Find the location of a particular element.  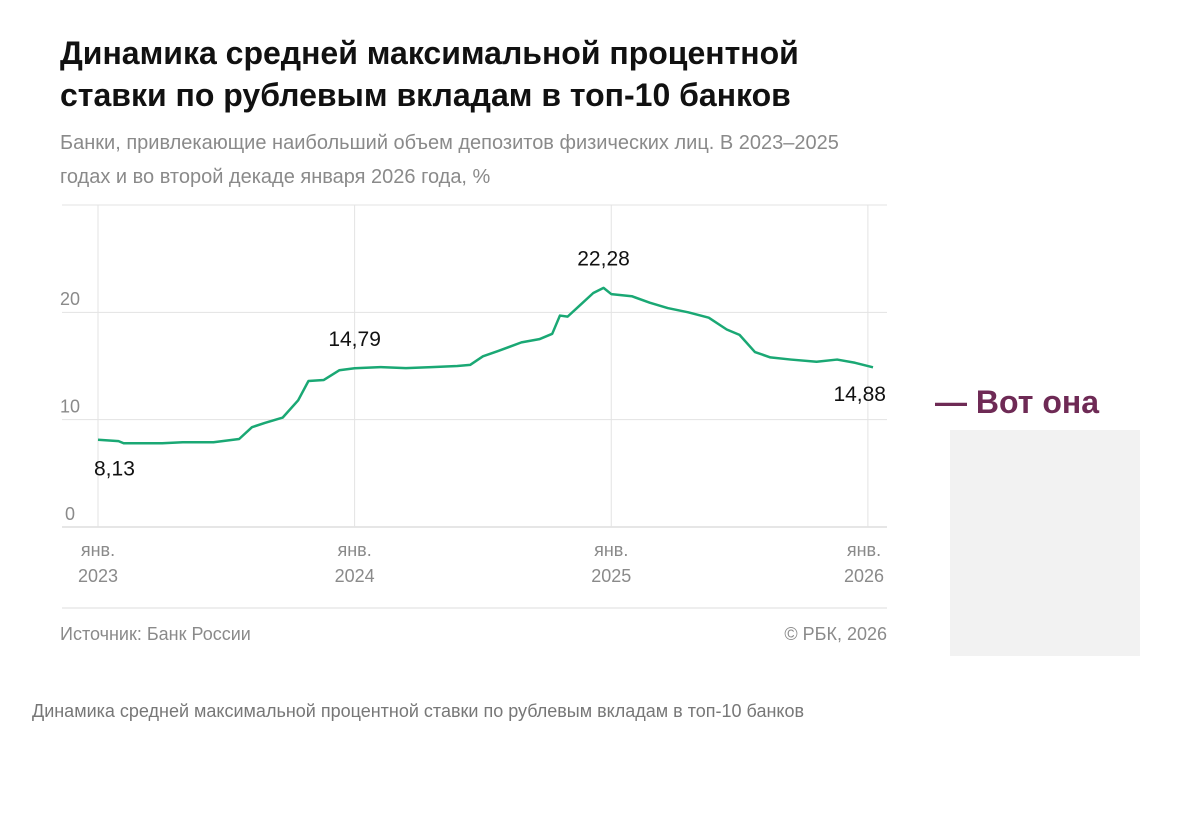

y-tick-label: 0 is located at coordinates (70, 514).